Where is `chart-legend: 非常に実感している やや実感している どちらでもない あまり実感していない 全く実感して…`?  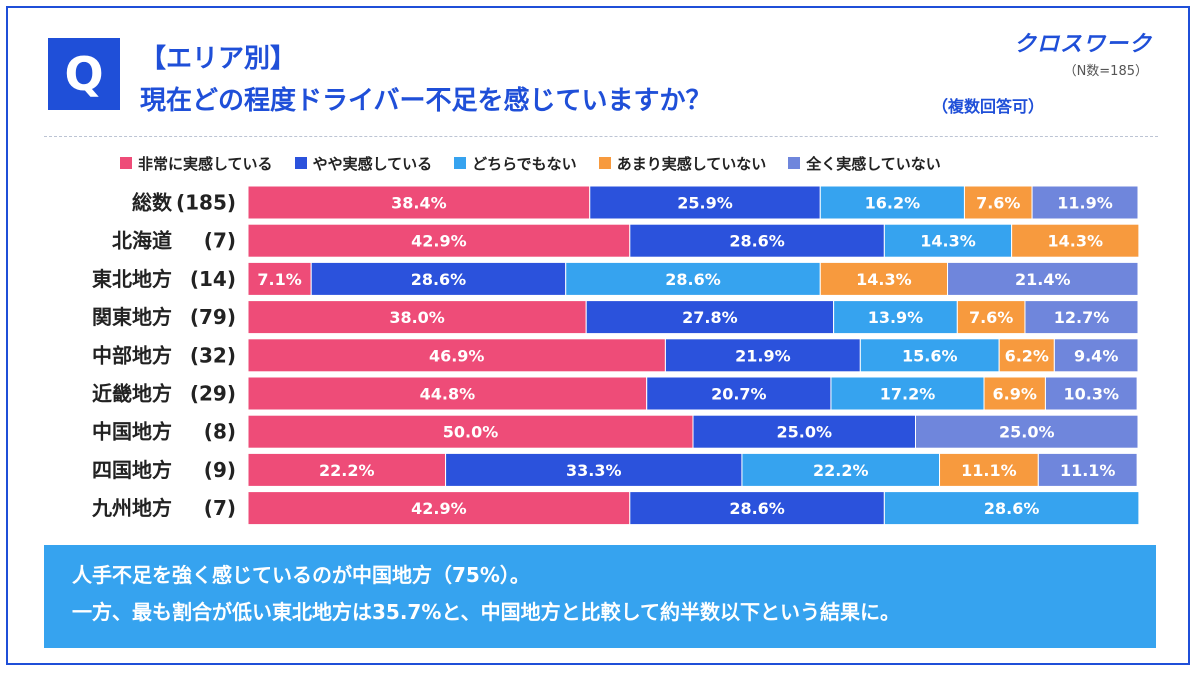 chart-legend: 非常に実感している やや実感している どちらでもない あまり実感していない 全く実感して… is located at coordinates (620, 163).